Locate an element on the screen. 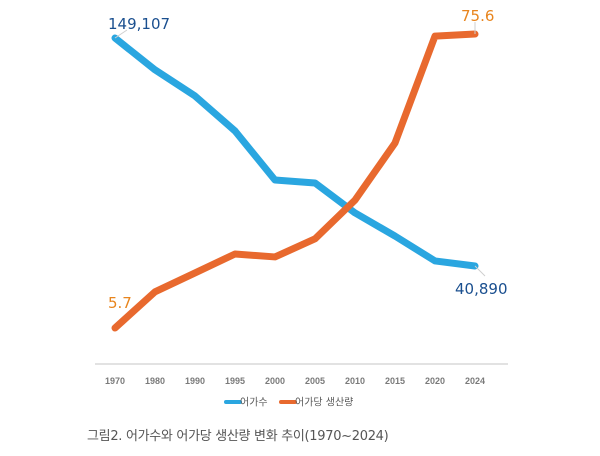 The height and width of the screenshot is (456, 600). x-tick-label: 1970 is located at coordinates (115, 381).